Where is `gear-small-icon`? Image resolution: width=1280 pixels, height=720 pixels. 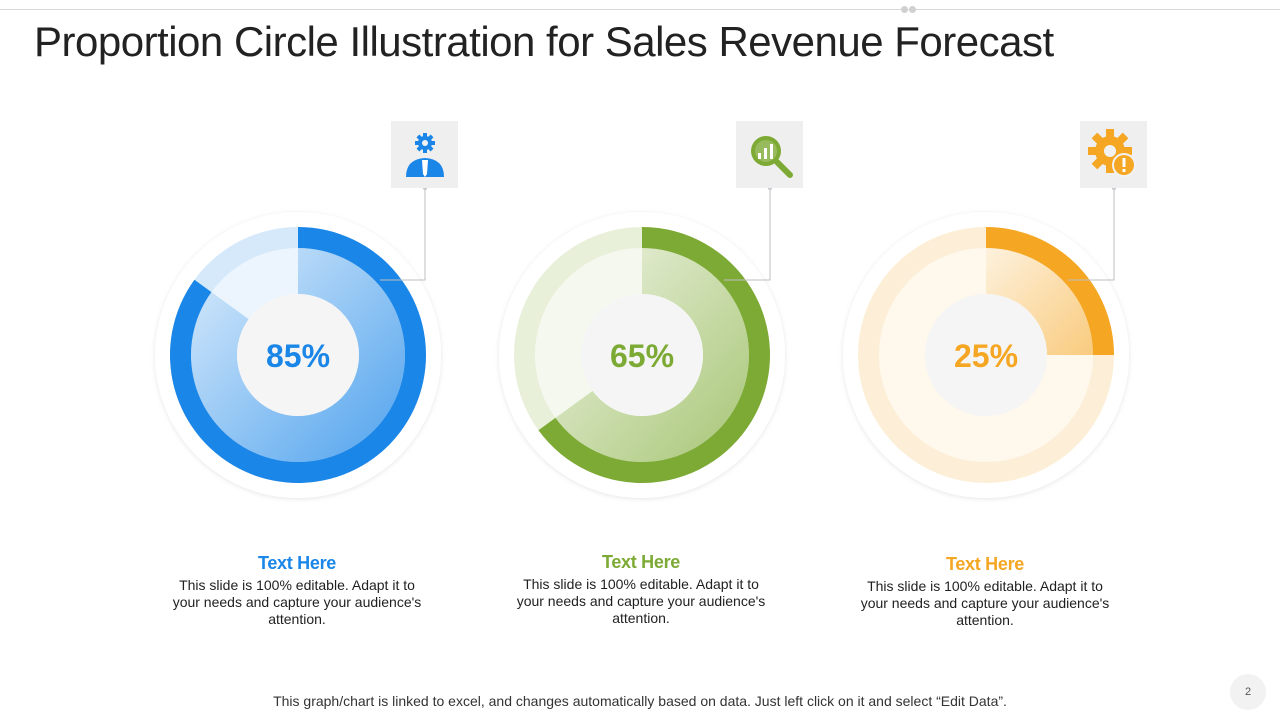 gear-small-icon is located at coordinates (425, 143).